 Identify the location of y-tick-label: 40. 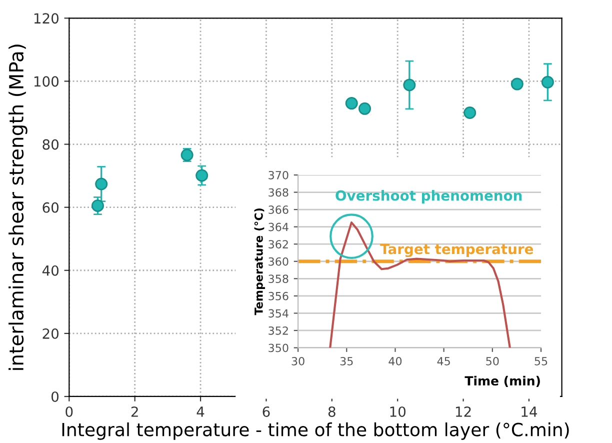
(50, 270).